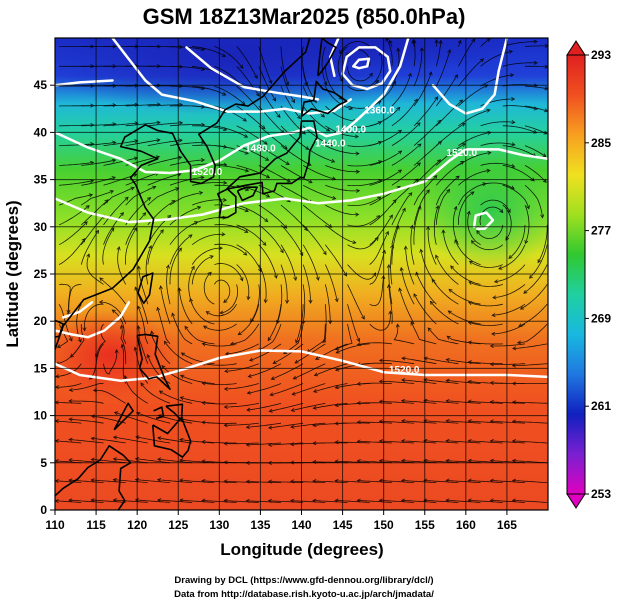  Describe the element at coordinates (93, 477) in the screenshot. I see `coastline-segment` at that location.